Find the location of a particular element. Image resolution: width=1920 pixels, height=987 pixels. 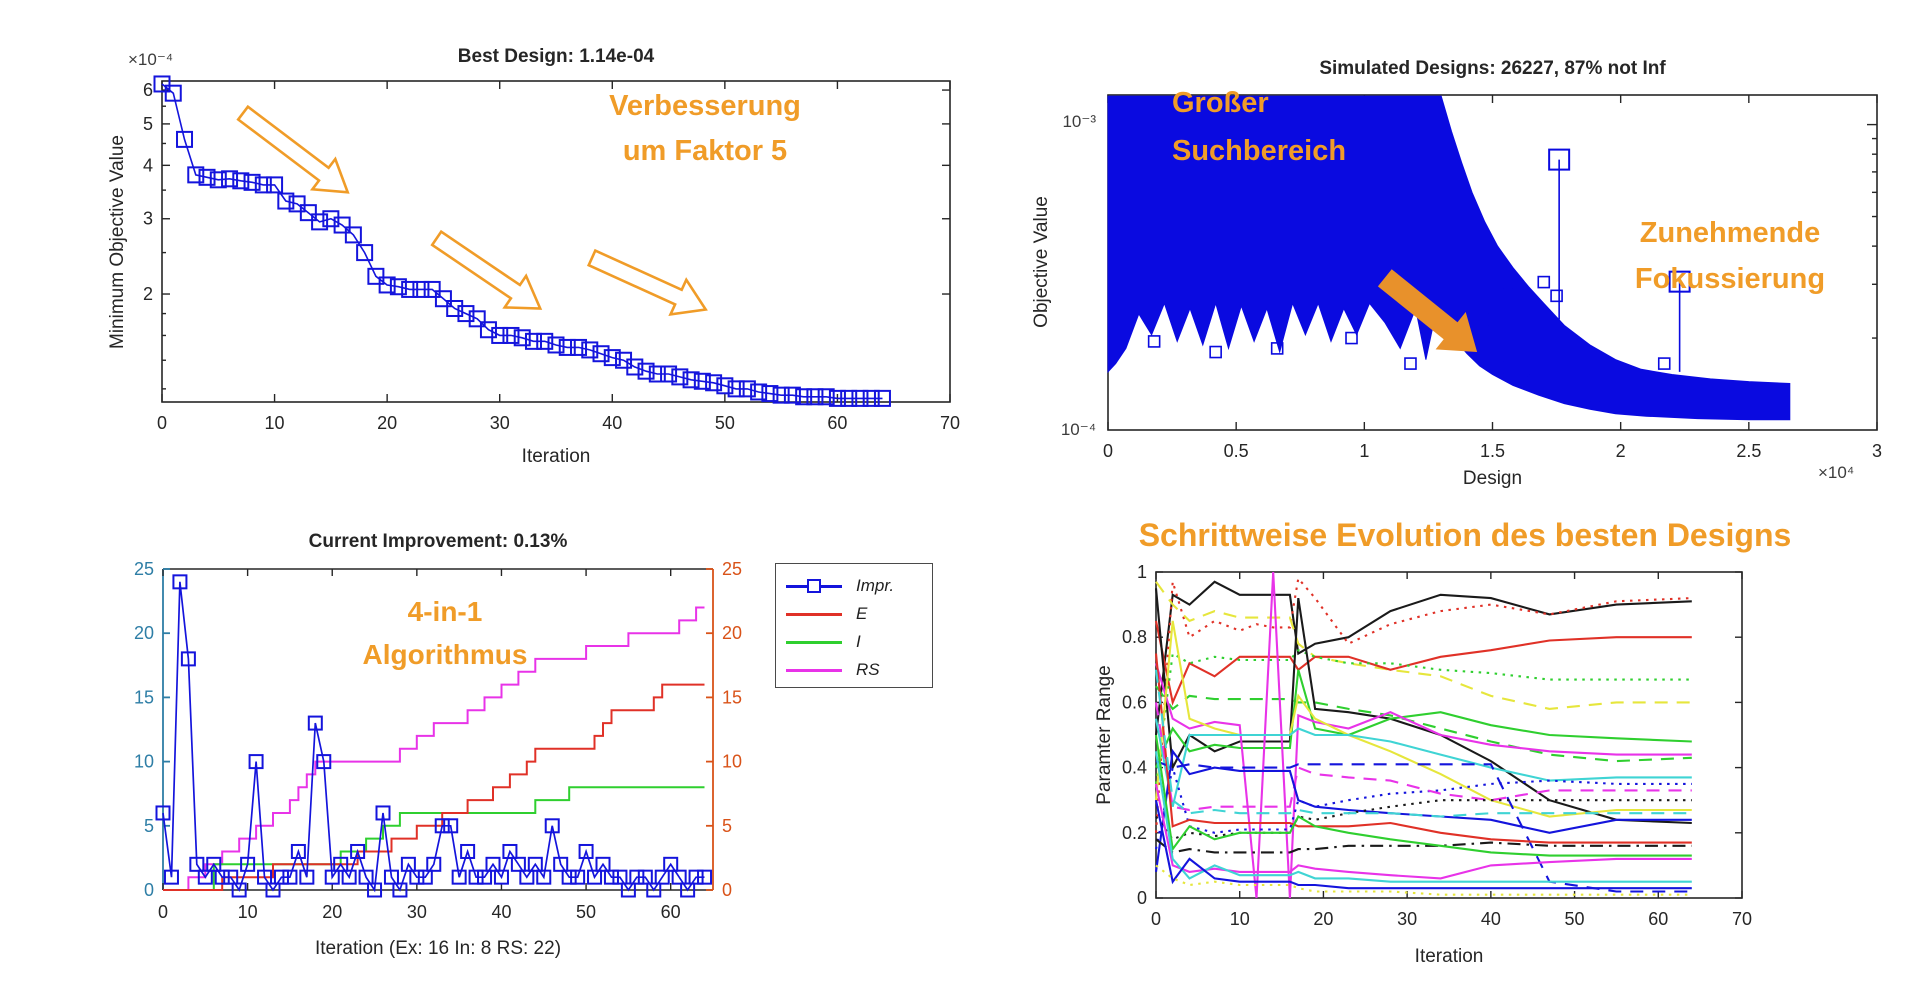

chart-title-best-design: Best Design: 1.14e-04 is located at coordinates (556, 56).